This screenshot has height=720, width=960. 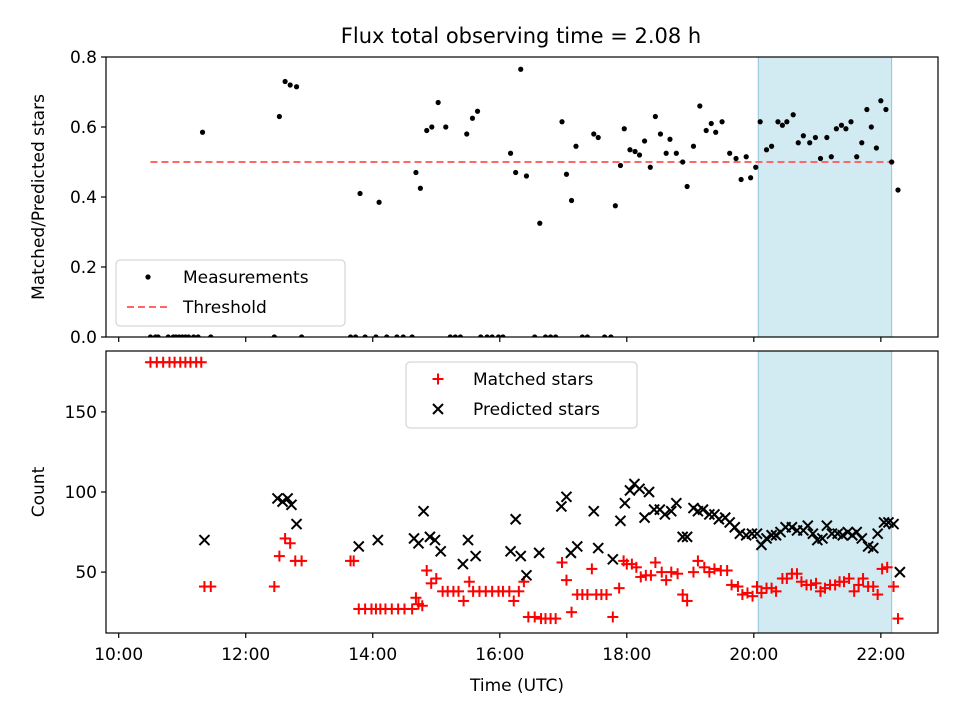 I want to click on x-tick-label: 20:00, so click(x=753, y=655).